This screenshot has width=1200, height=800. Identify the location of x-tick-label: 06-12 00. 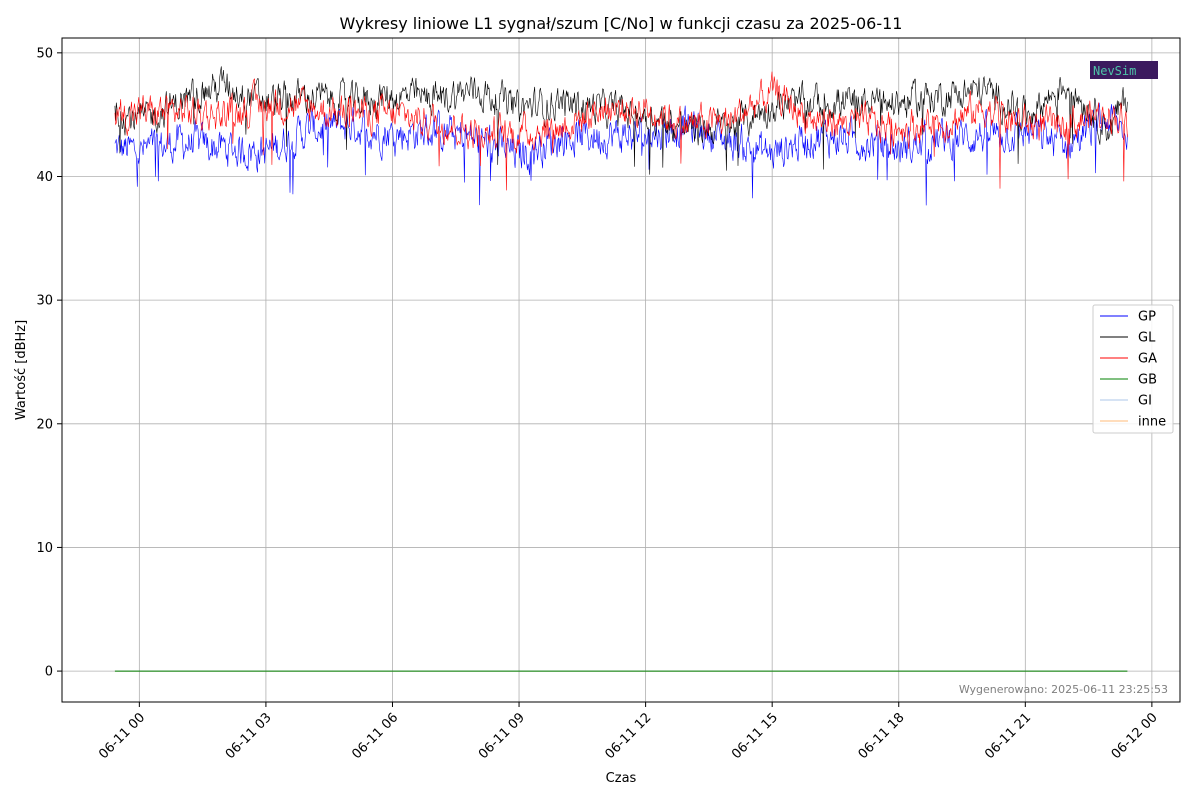
(1135, 736).